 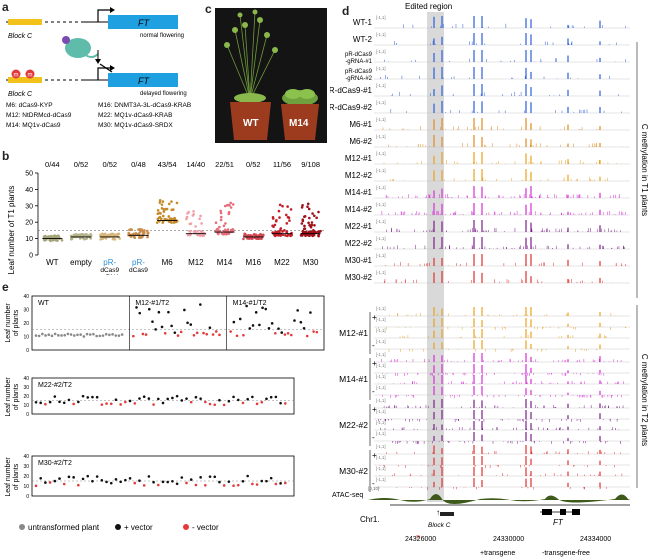 What do you see at coordinates (195, 164) in the screenshot?
I see `b-ratio: 14/40` at bounding box center [195, 164].